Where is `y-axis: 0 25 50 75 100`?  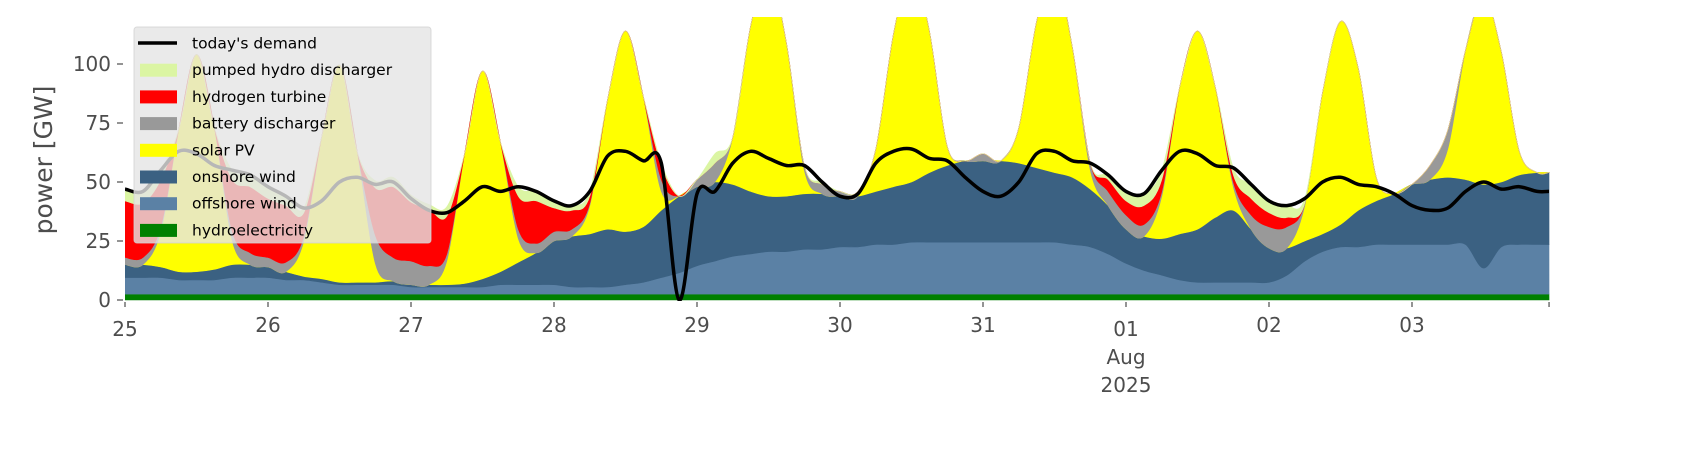
y-axis: 0 25 50 75 100 is located at coordinates (98, 182).